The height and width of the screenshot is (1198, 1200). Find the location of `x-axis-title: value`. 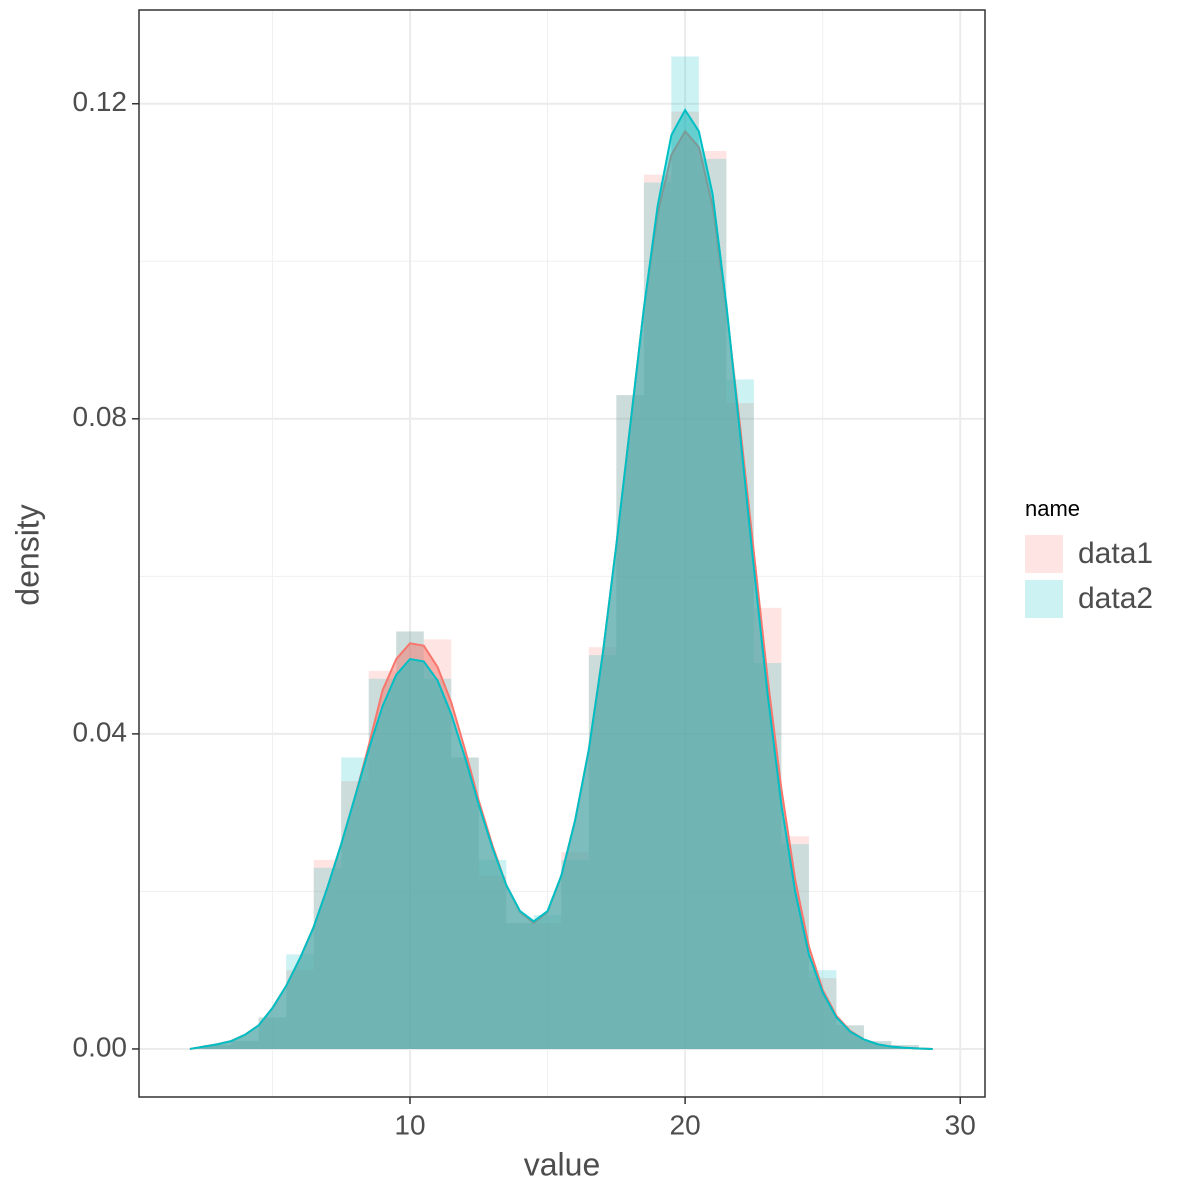

x-axis-title: value is located at coordinates (562, 1164).